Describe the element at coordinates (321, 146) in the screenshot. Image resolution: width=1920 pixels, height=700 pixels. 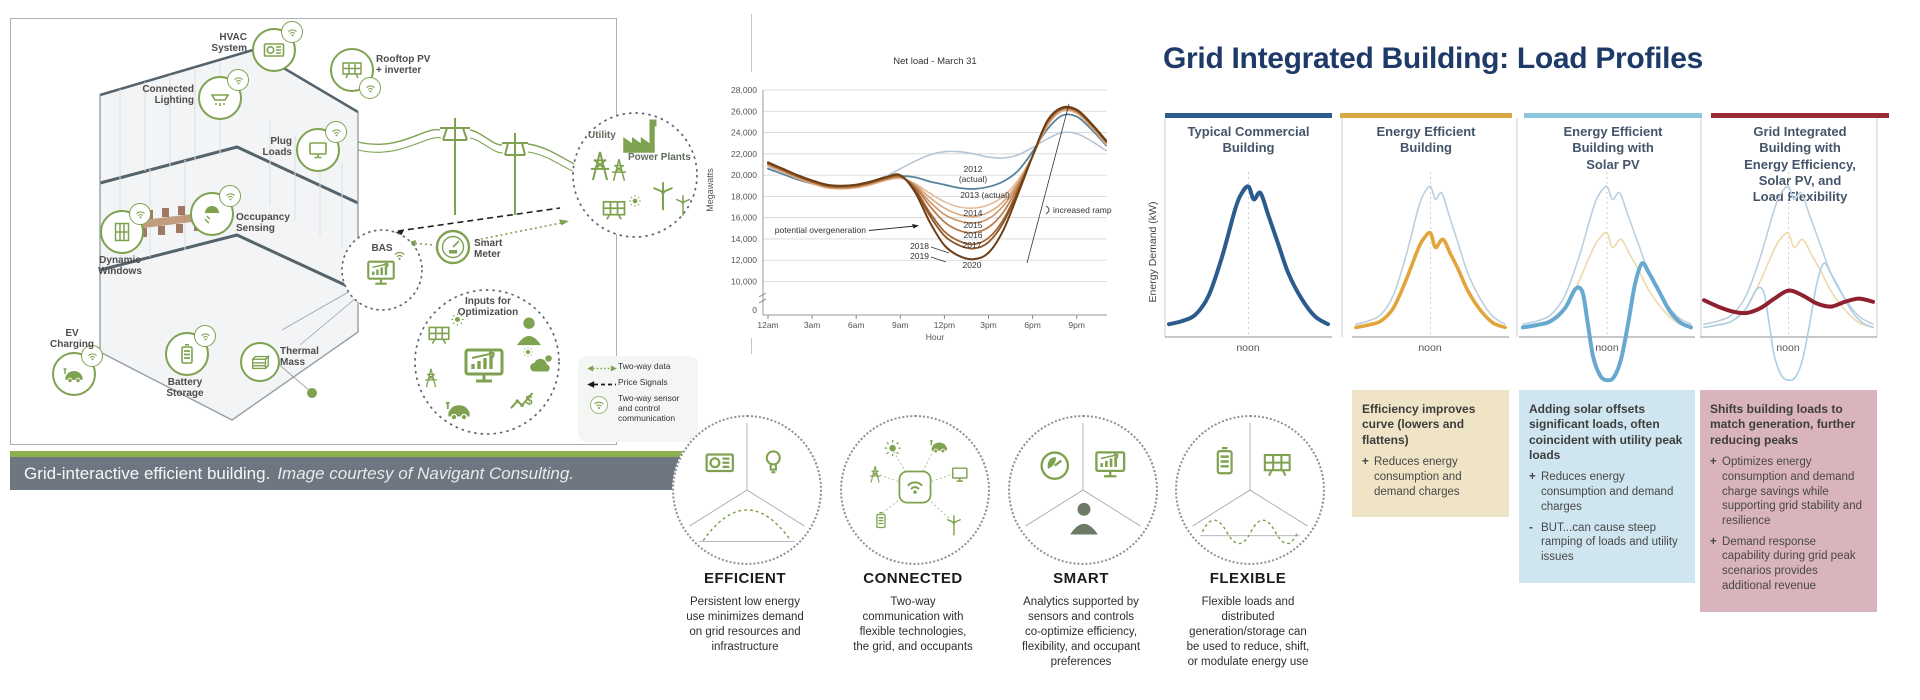
I see `plug-loads-icon` at that location.